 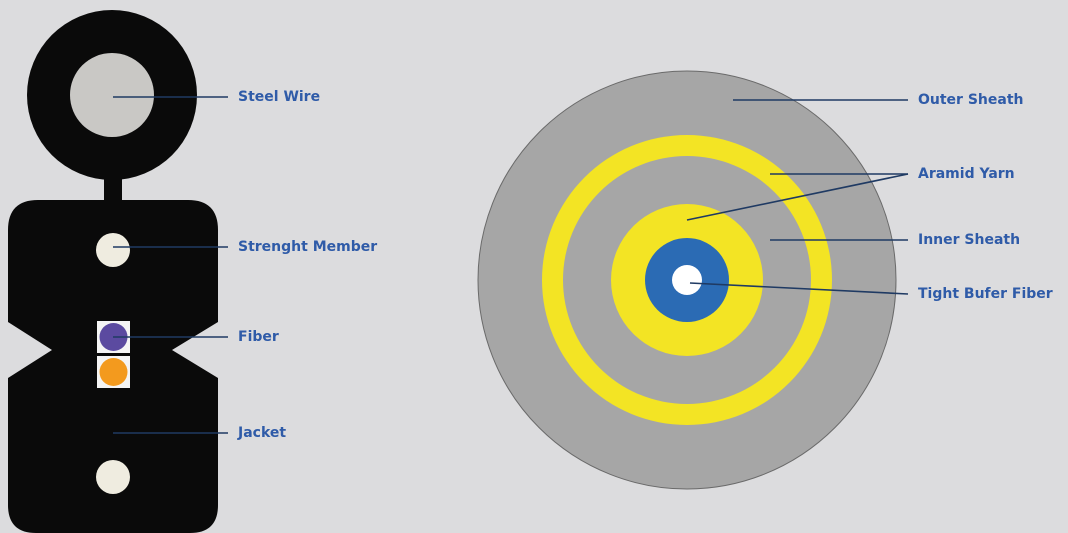 I want to click on label: Jacket, so click(x=261, y=433).